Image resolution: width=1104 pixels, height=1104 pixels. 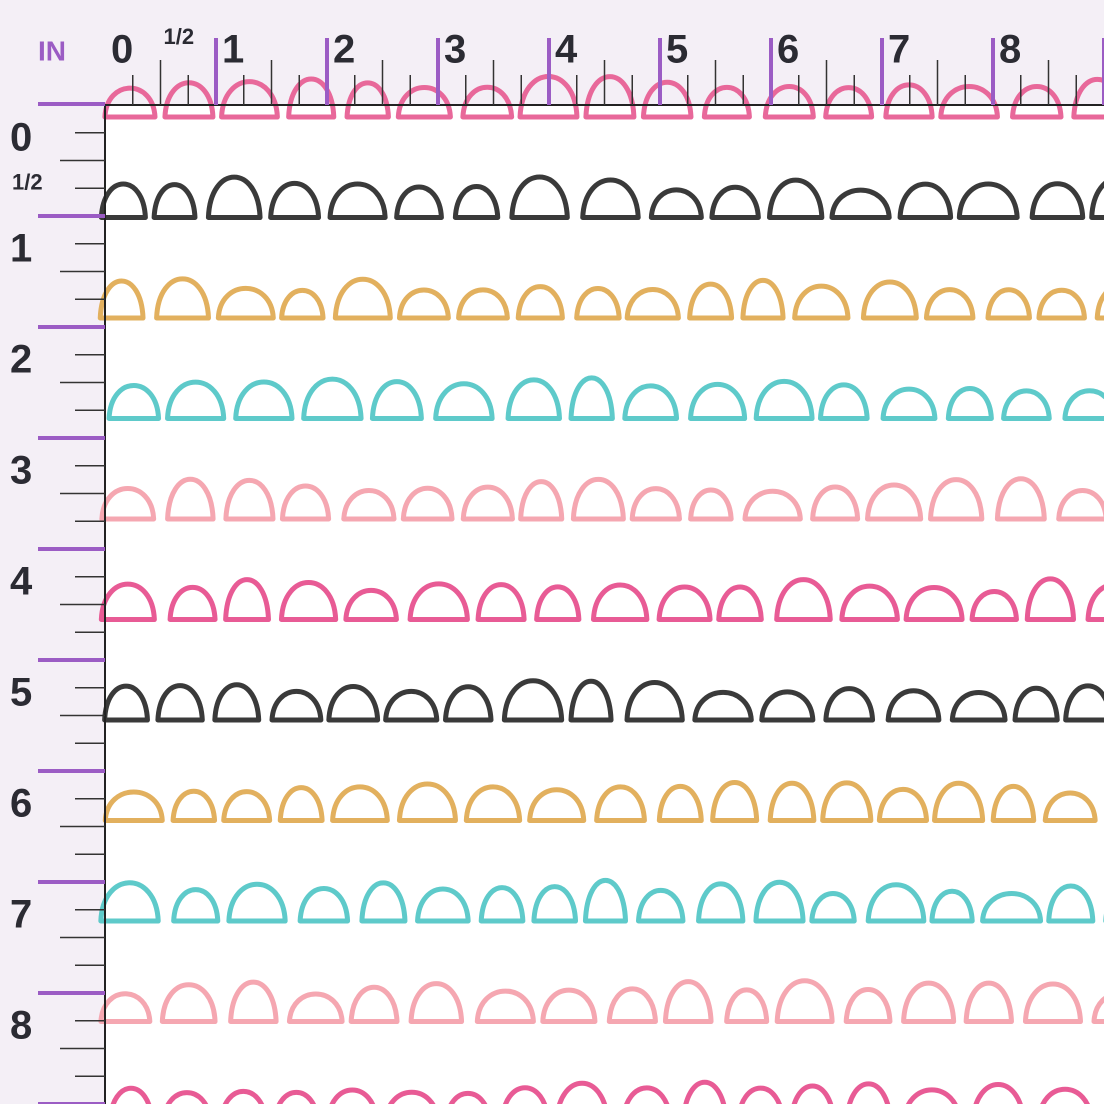 What do you see at coordinates (27, 181) in the screenshot?
I see `left-ruler-label: 1/2` at bounding box center [27, 181].